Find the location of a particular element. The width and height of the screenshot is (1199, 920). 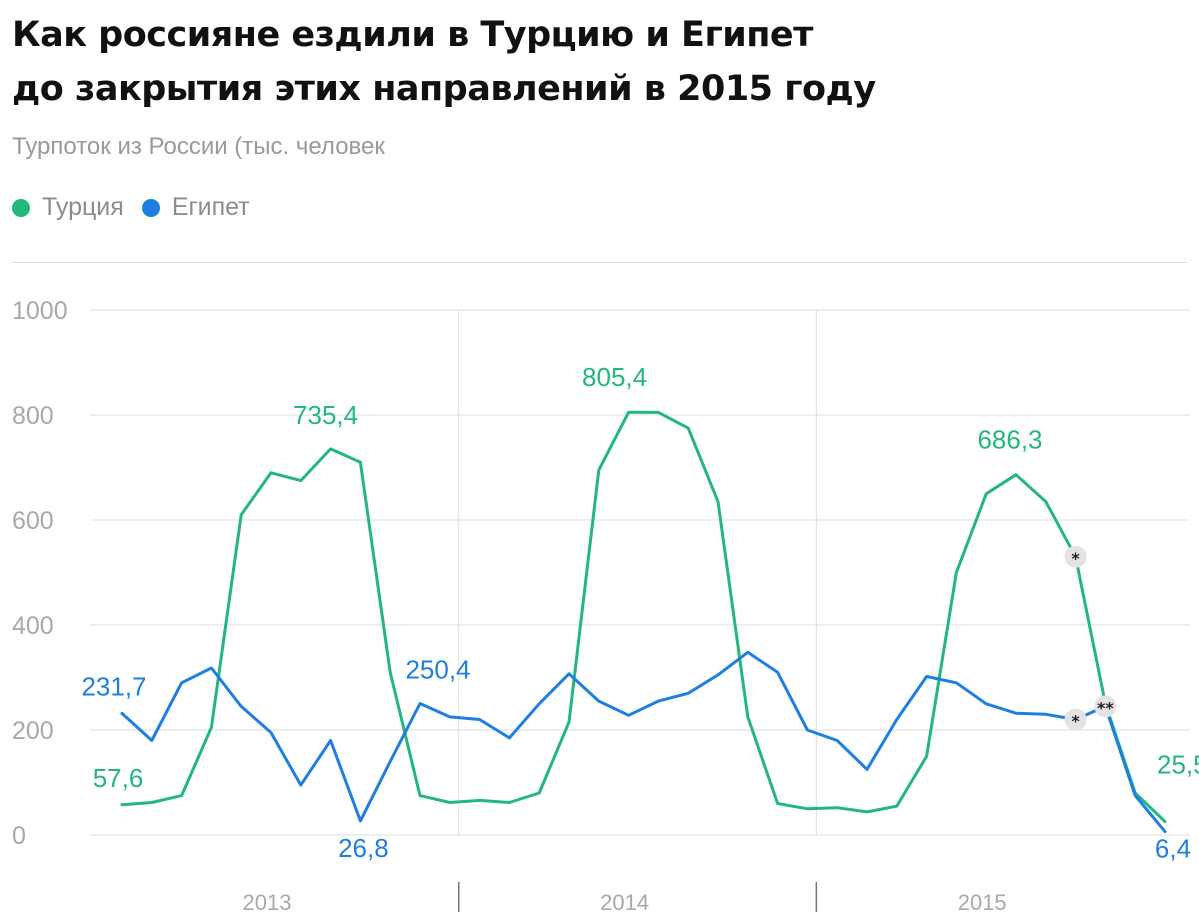

data-label: 686,3 is located at coordinates (1009, 440).